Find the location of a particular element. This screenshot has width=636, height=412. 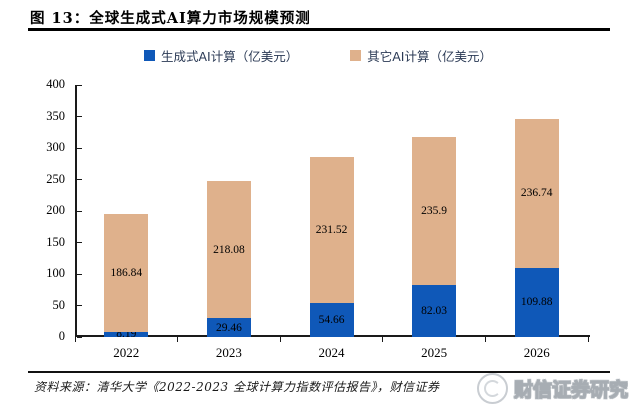

legend-item-other-ai: 其它AI计算（亿美元） is located at coordinates (421, 55).